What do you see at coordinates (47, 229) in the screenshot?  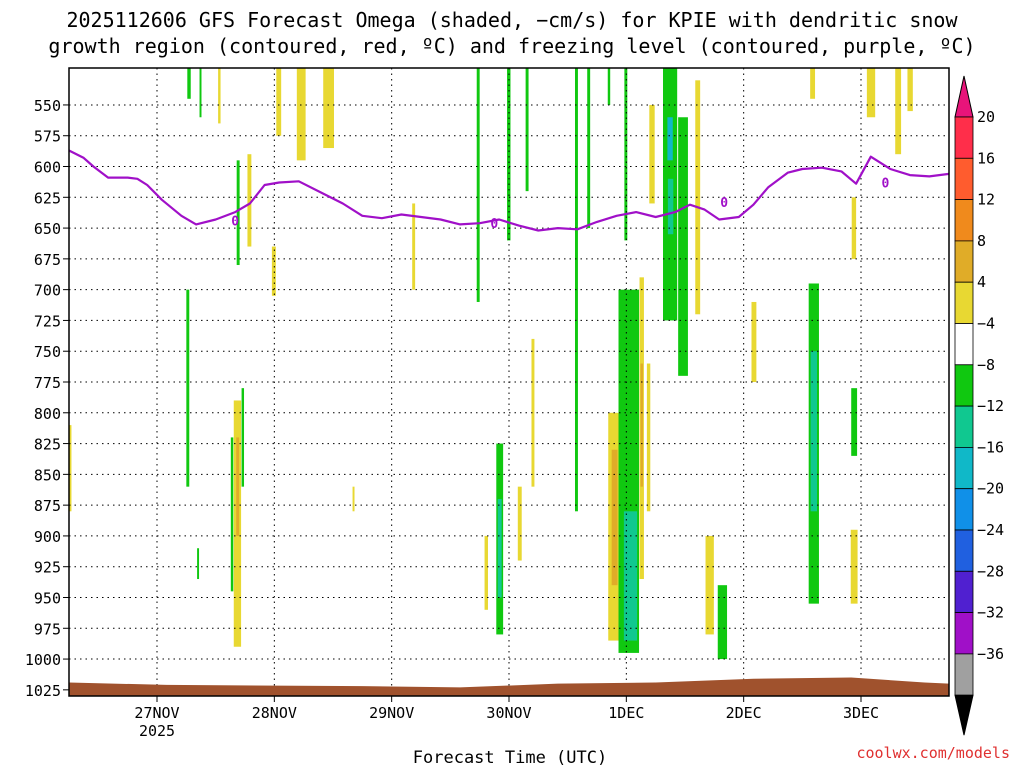 I see `y-tick-label-650: 650` at bounding box center [47, 229].